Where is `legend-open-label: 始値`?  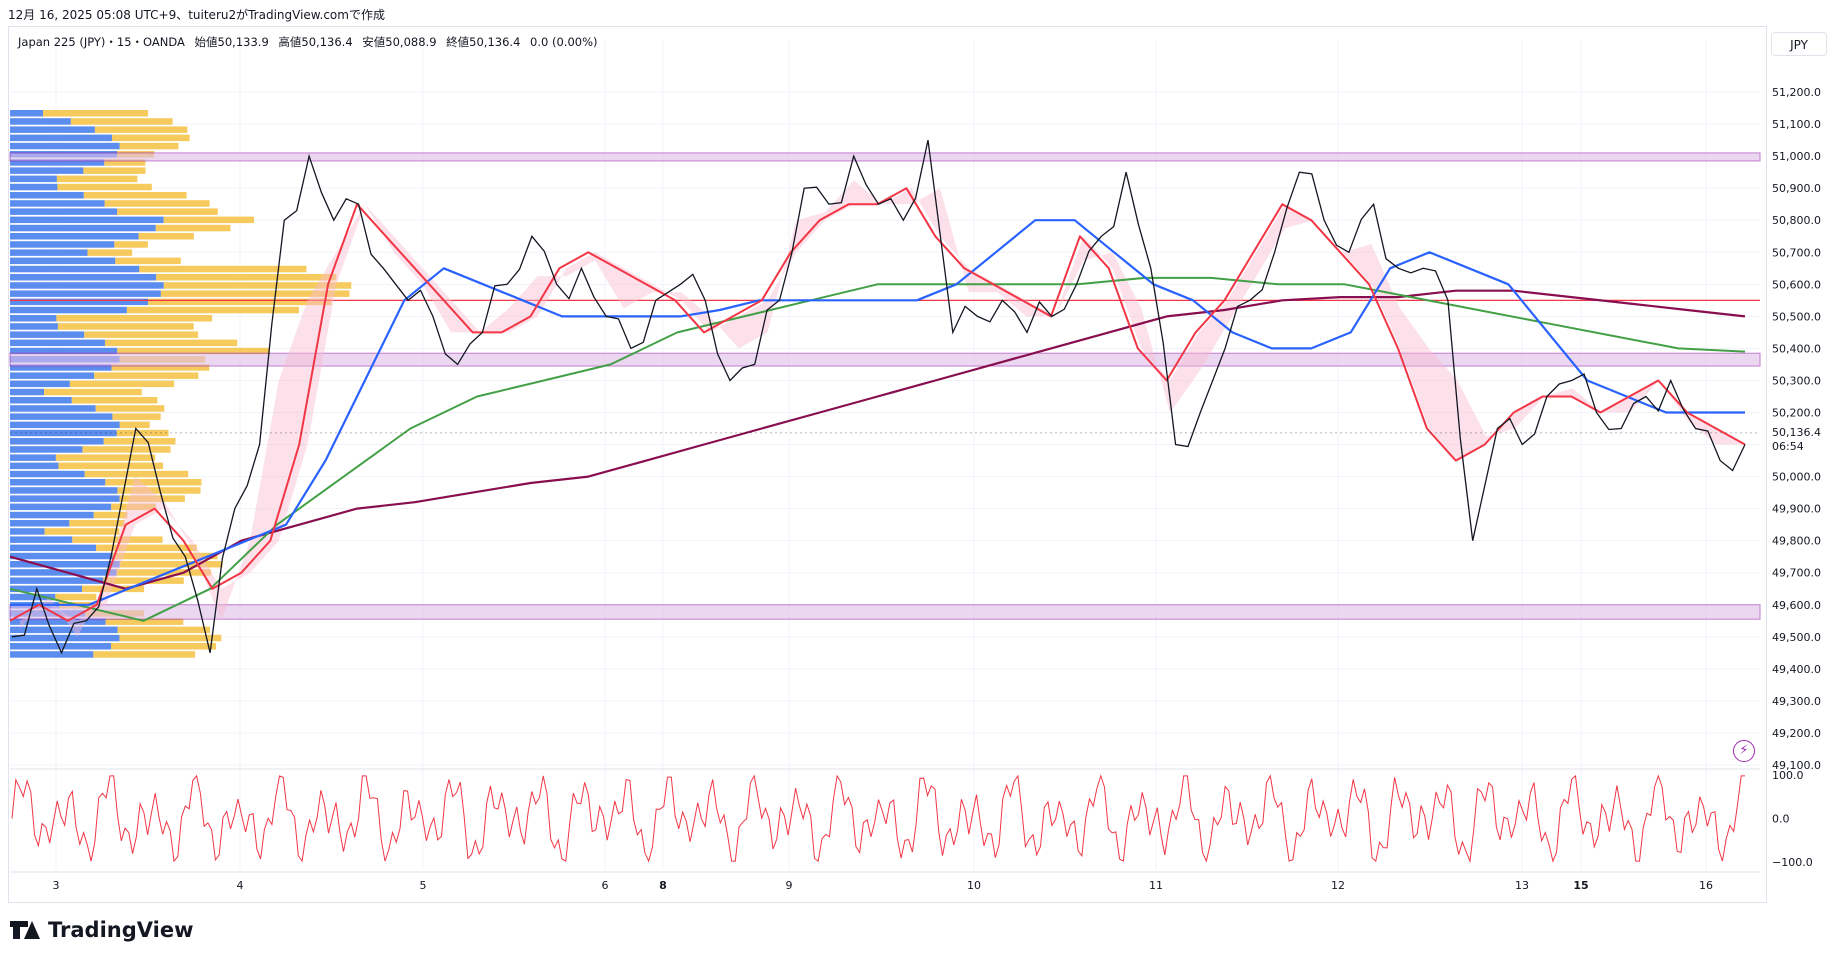
legend-open-label: 始値 is located at coordinates (206, 42).